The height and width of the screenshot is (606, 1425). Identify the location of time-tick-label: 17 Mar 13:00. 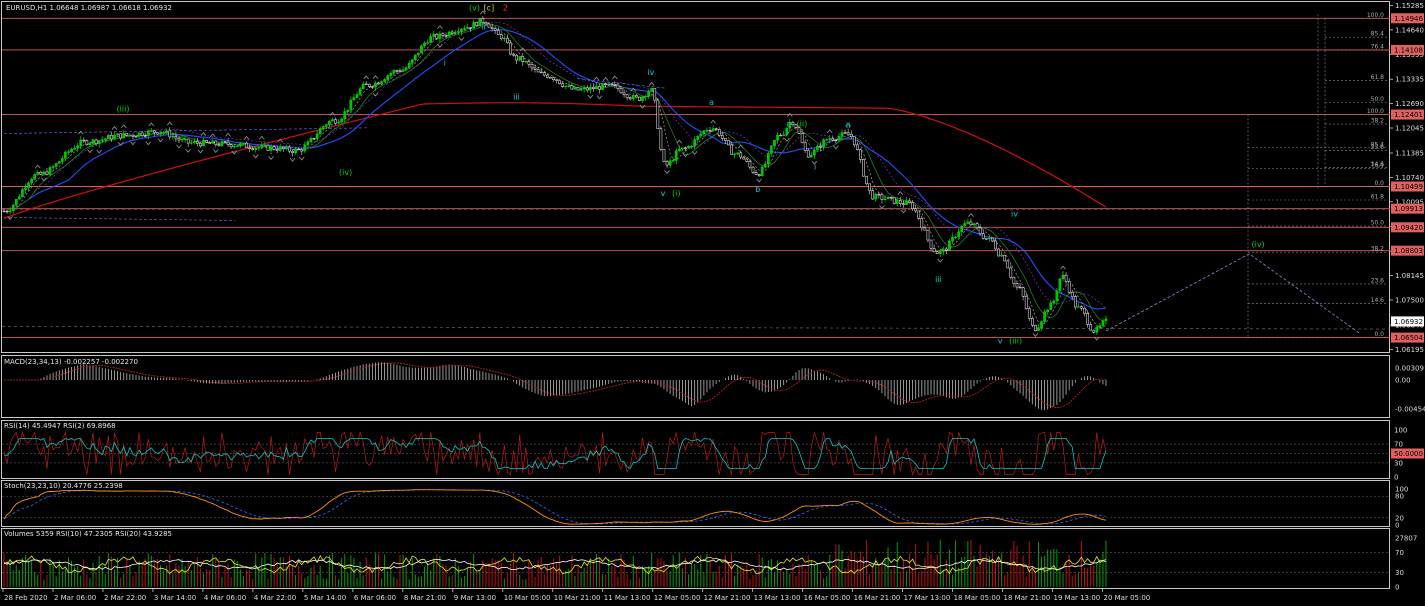
(927, 598).